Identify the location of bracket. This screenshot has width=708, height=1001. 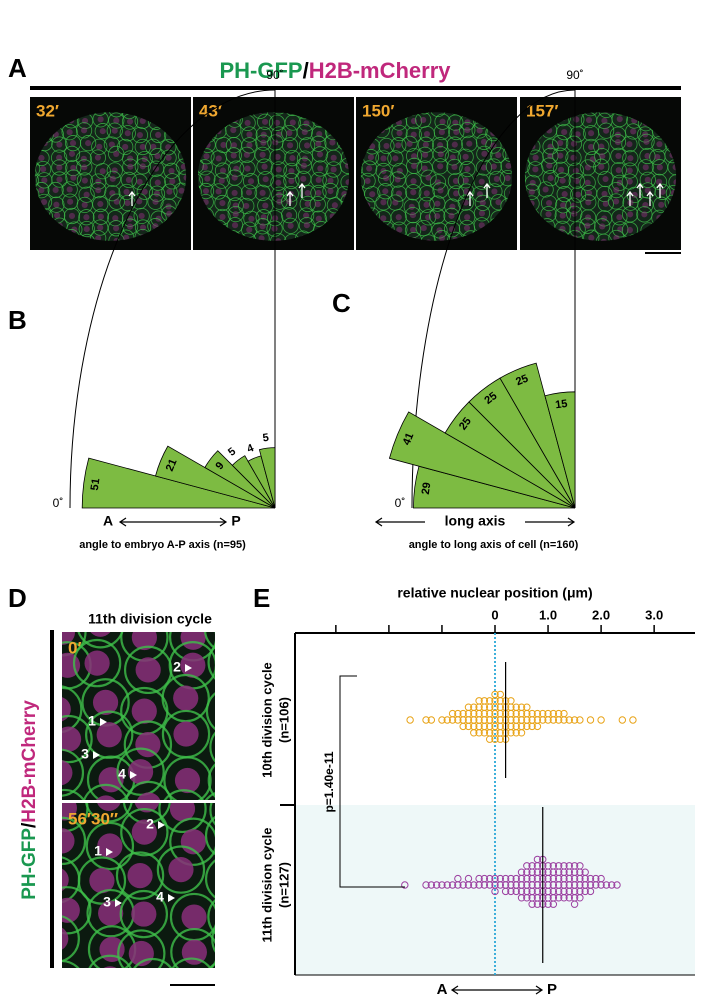
(372, 781).